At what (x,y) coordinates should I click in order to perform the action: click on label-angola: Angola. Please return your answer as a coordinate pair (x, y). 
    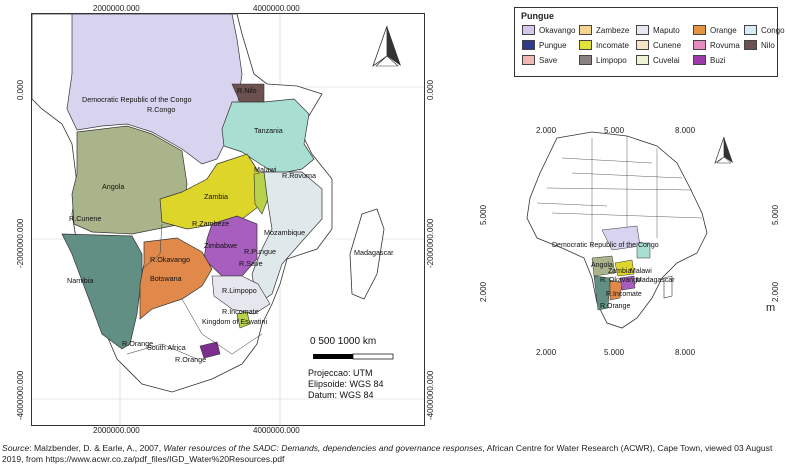
    Looking at the image, I should click on (113, 186).